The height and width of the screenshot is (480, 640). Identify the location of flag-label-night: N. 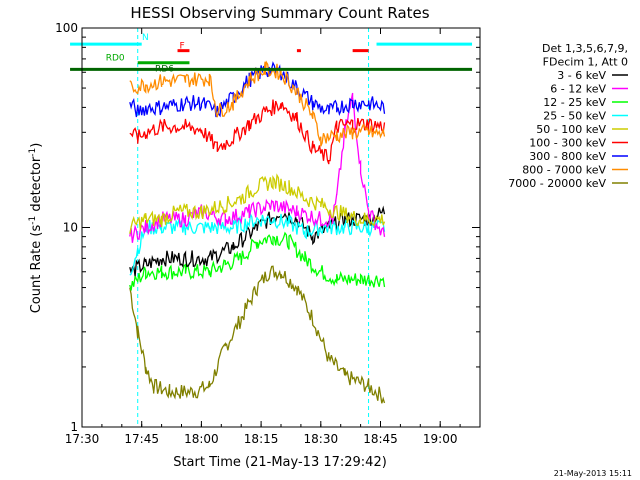
(145, 38).